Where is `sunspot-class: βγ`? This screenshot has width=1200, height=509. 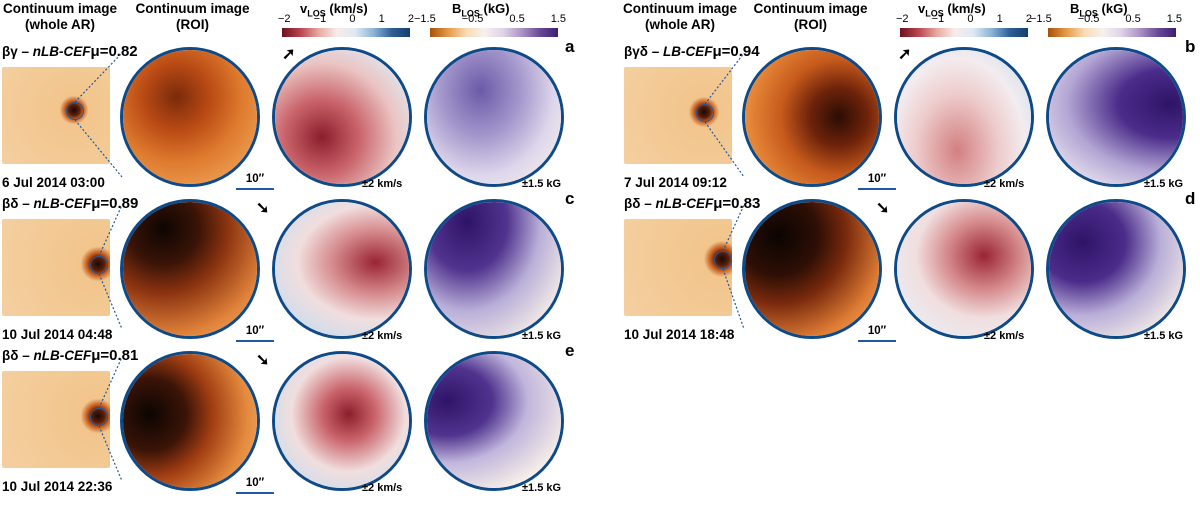 sunspot-class: βγ is located at coordinates (10, 51).